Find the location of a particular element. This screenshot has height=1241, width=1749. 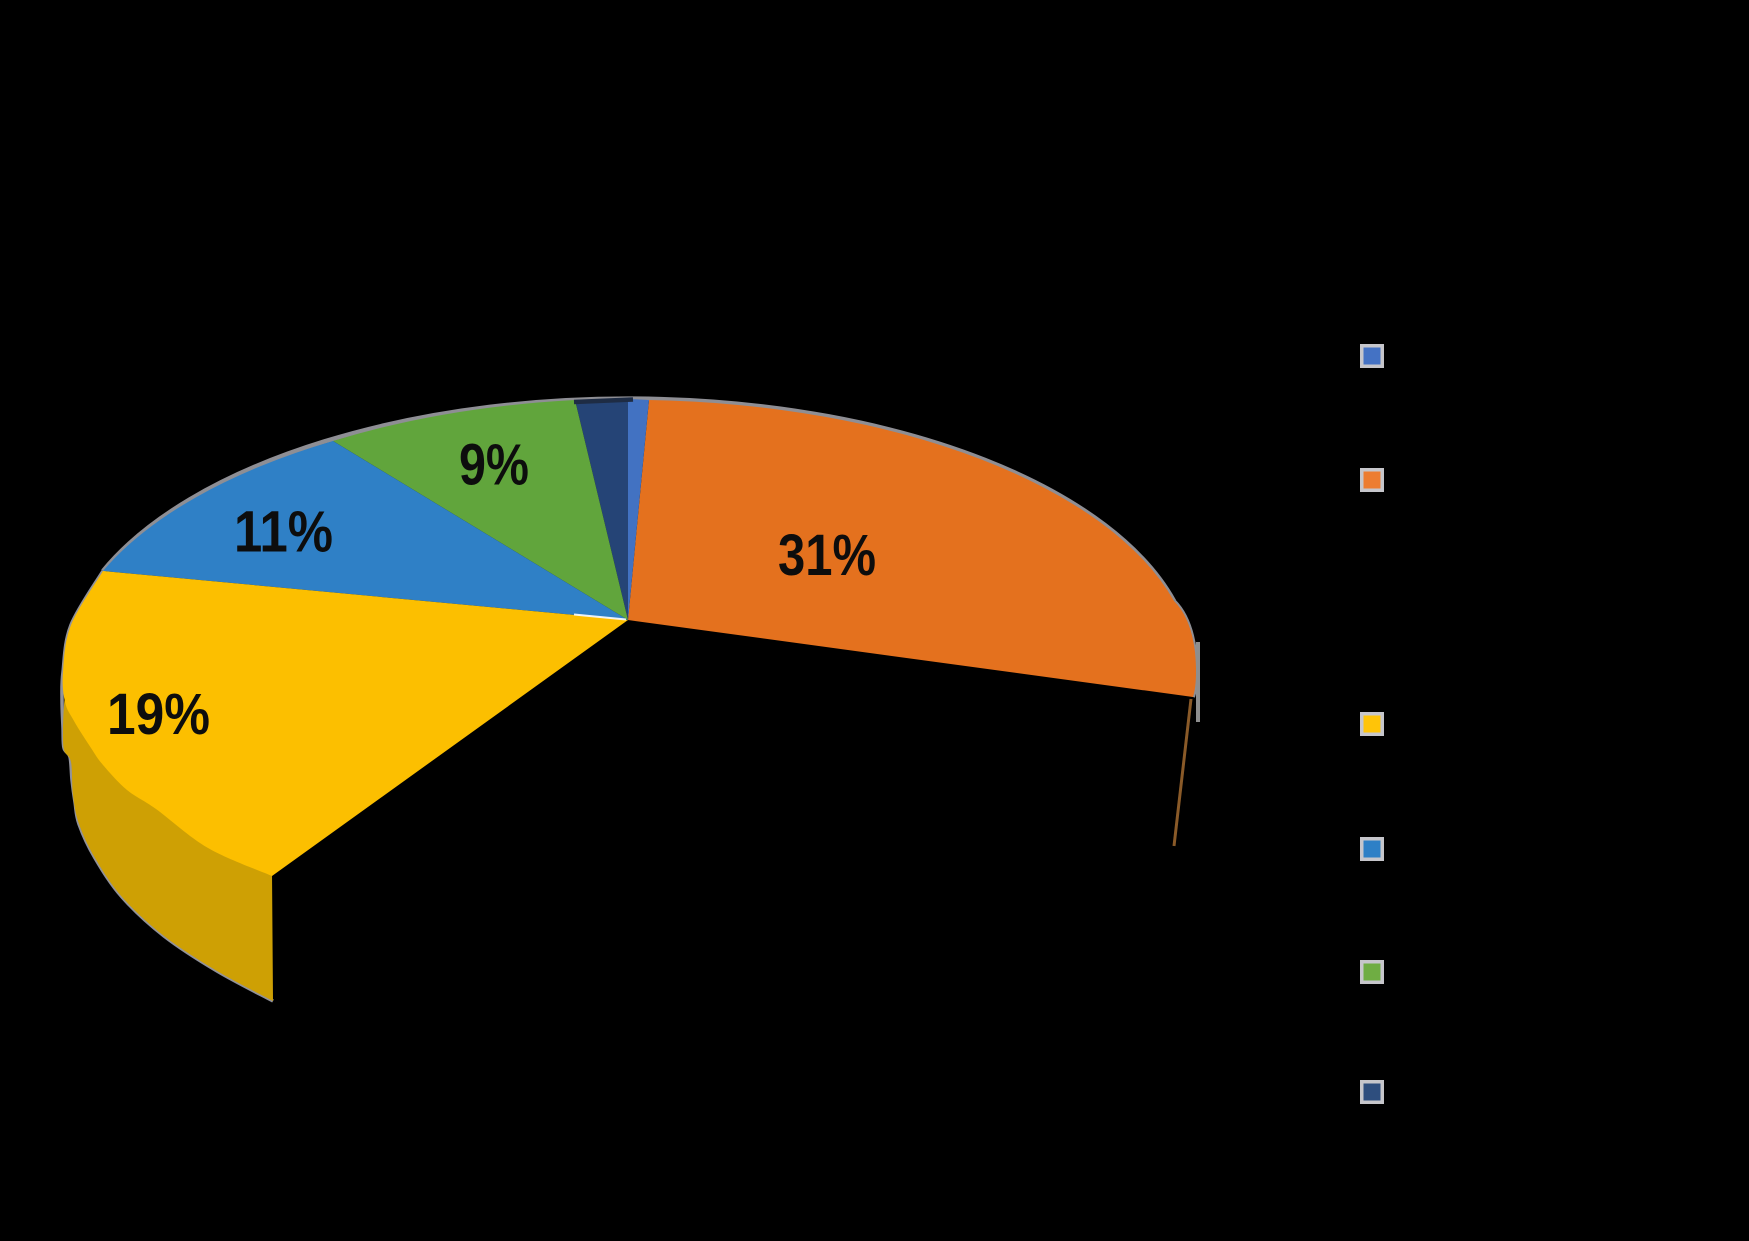

svg-text: 11% is located at coordinates (283, 532).